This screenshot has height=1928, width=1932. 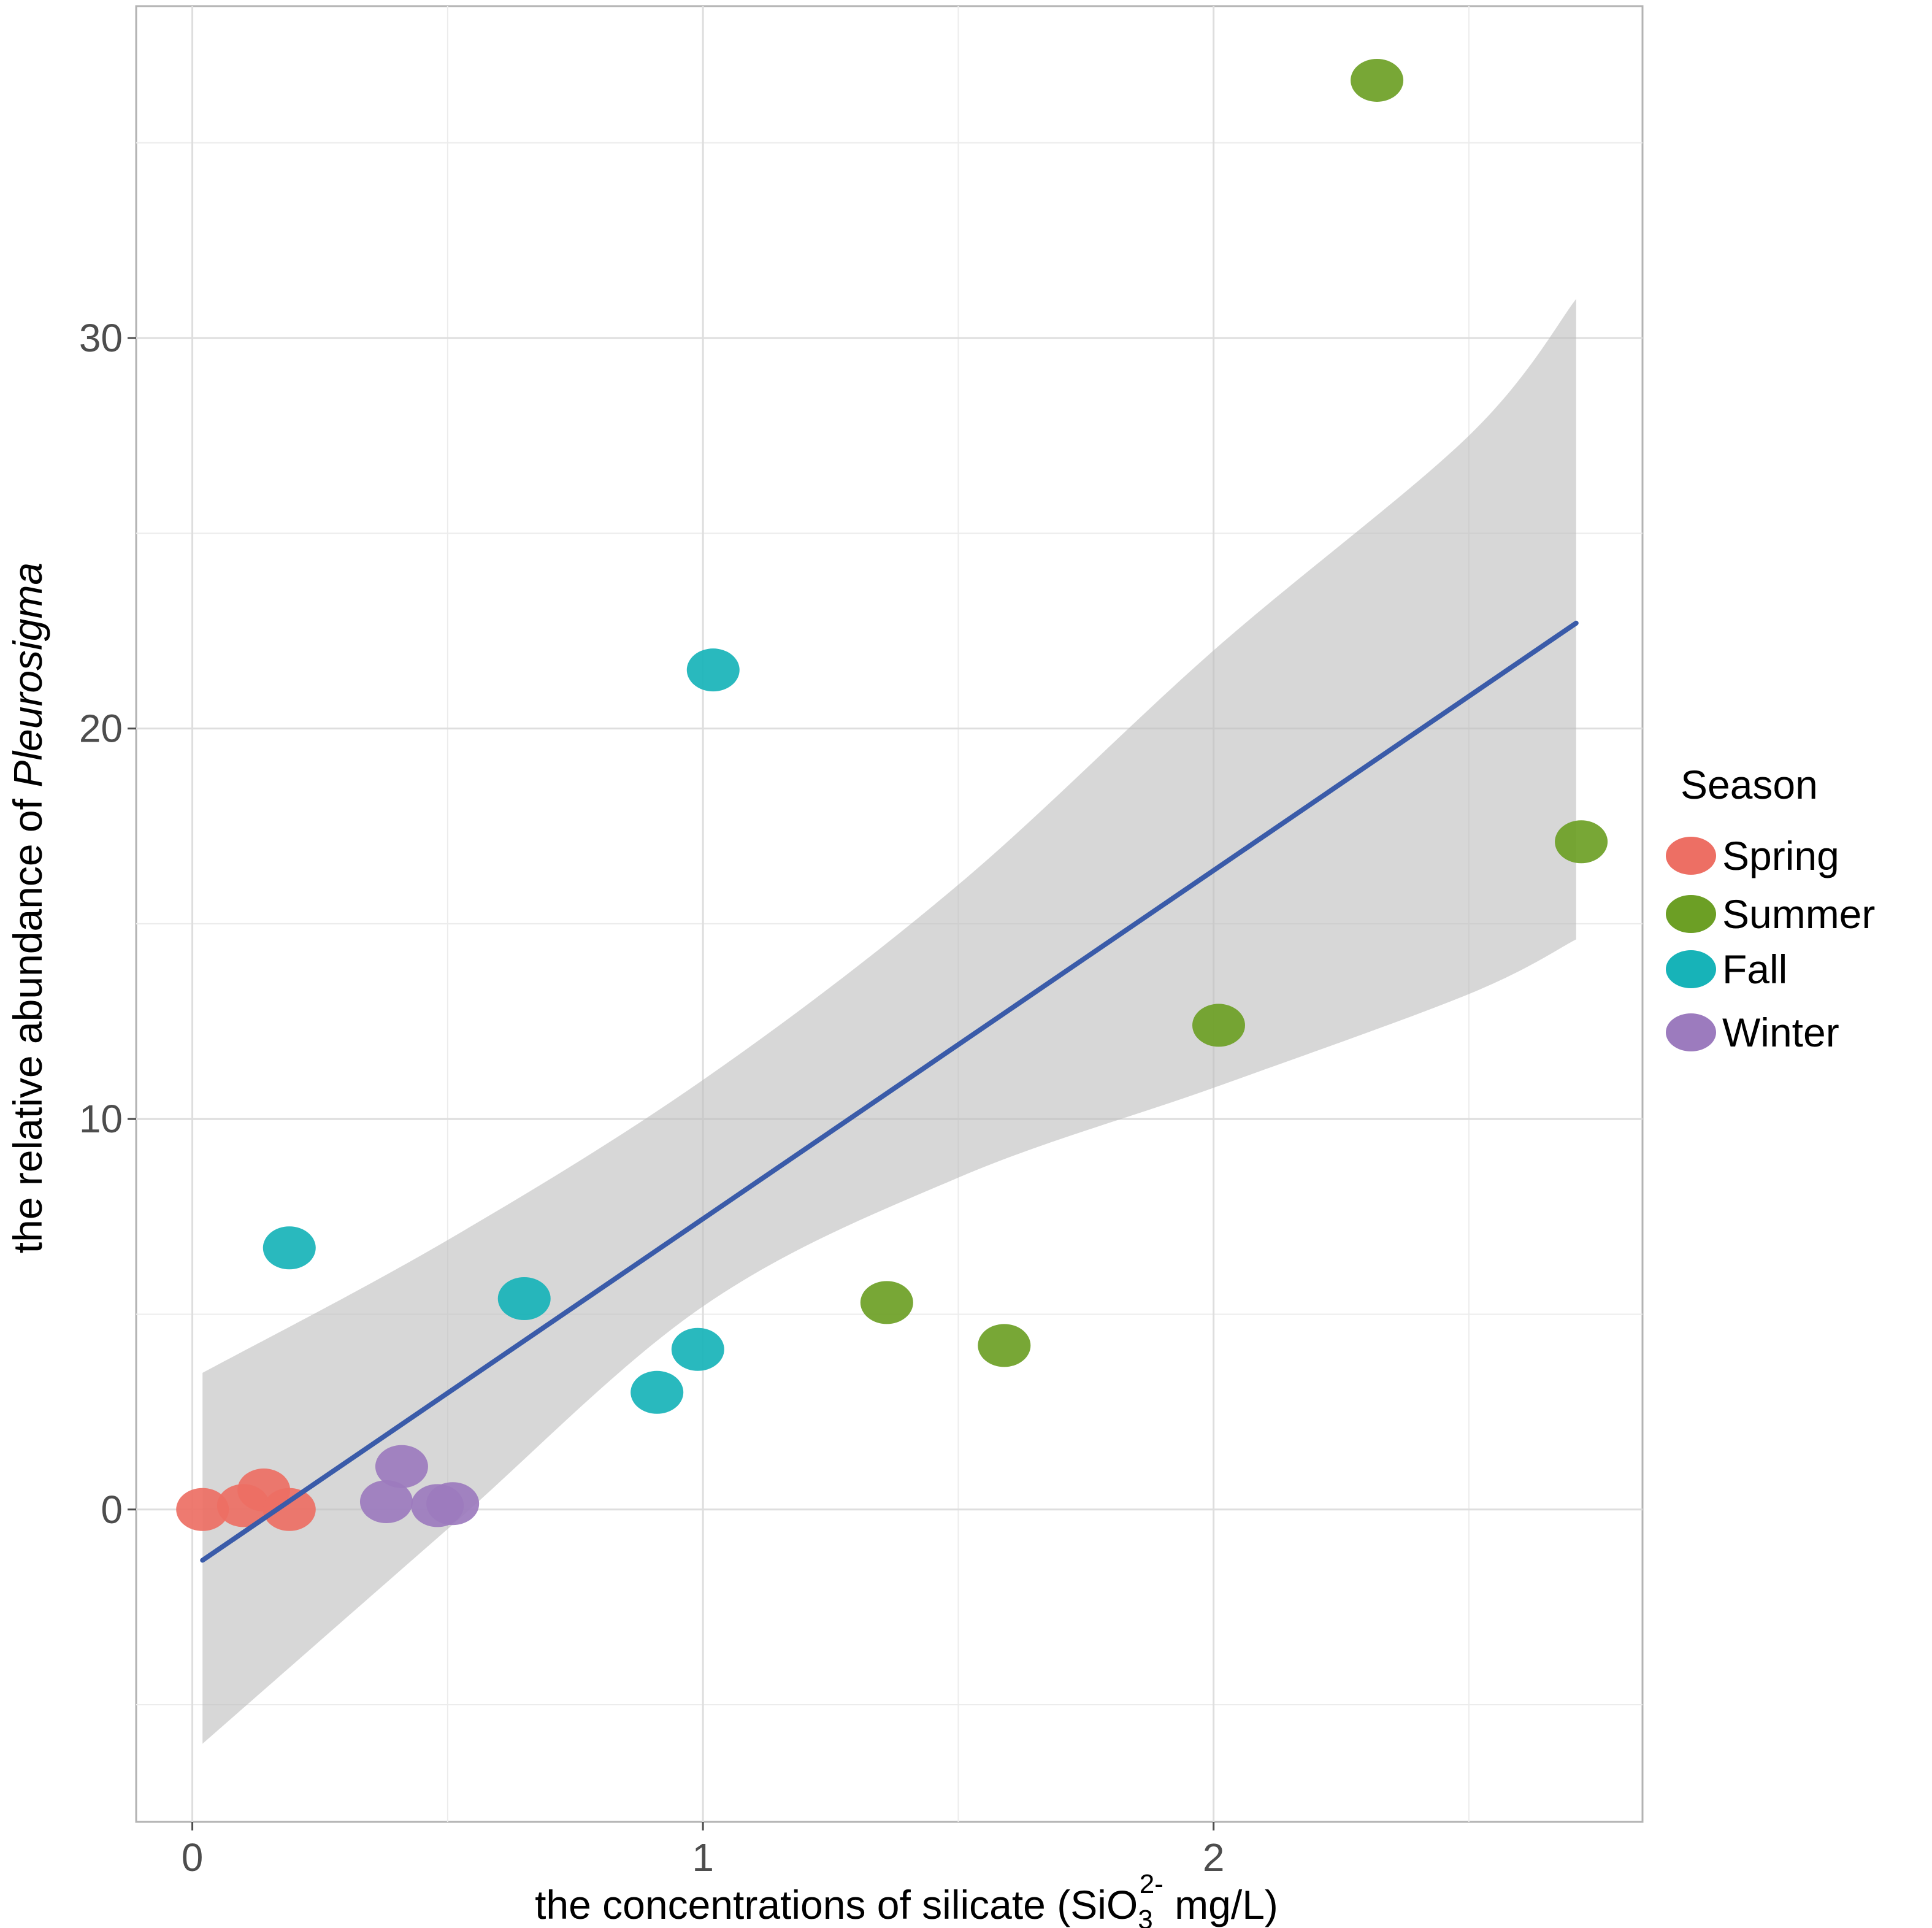 I want to click on legend-label-summer: Summer, so click(x=1798, y=914).